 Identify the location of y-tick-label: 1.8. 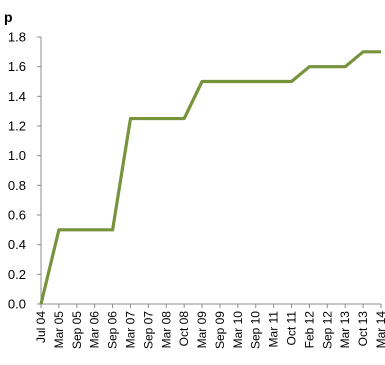
(17, 37).